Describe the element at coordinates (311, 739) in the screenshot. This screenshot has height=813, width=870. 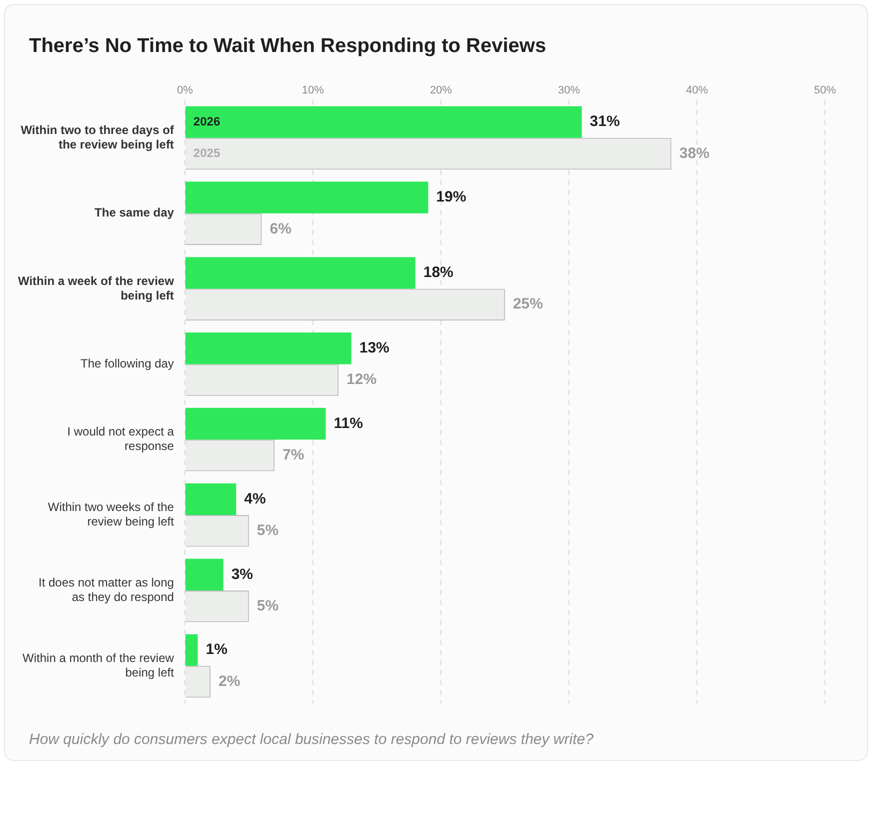
I see `text: How quickly do consumers expect local businesses to respond to reviews they write?` at that location.